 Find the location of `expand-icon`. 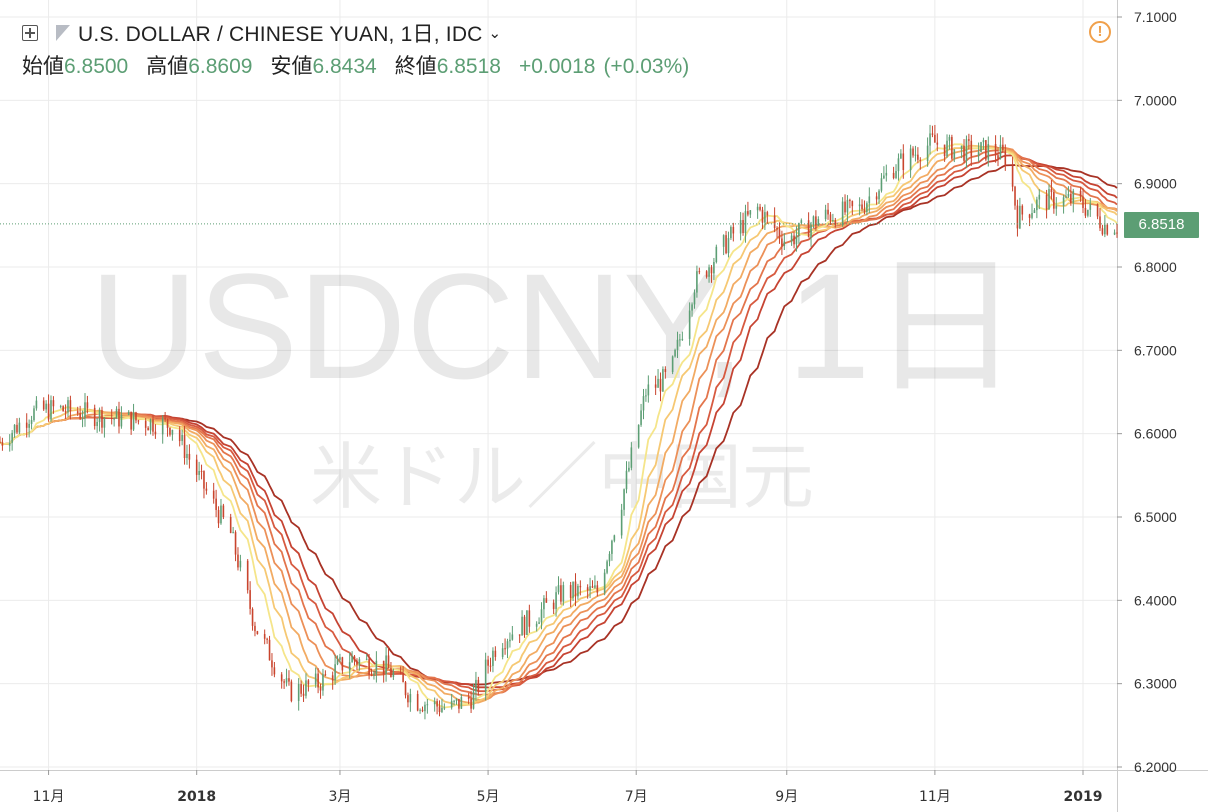

expand-icon is located at coordinates (30, 33).